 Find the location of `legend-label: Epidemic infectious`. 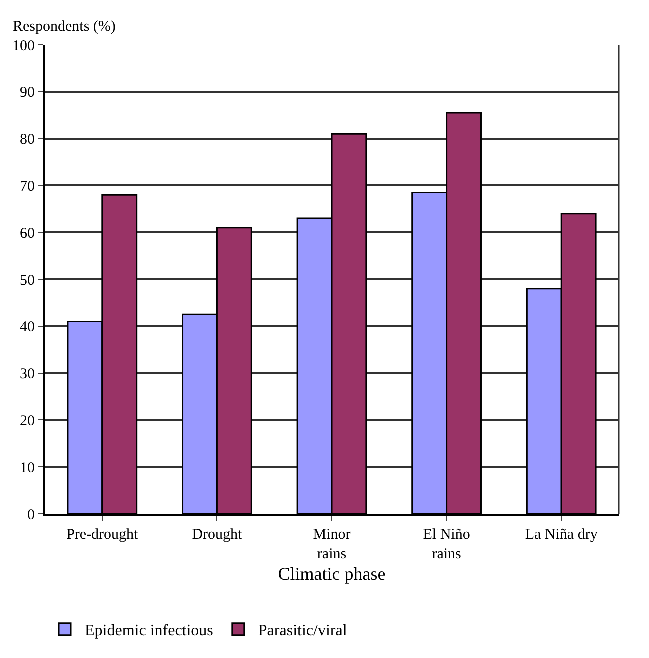

legend-label: Epidemic infectious is located at coordinates (149, 631).